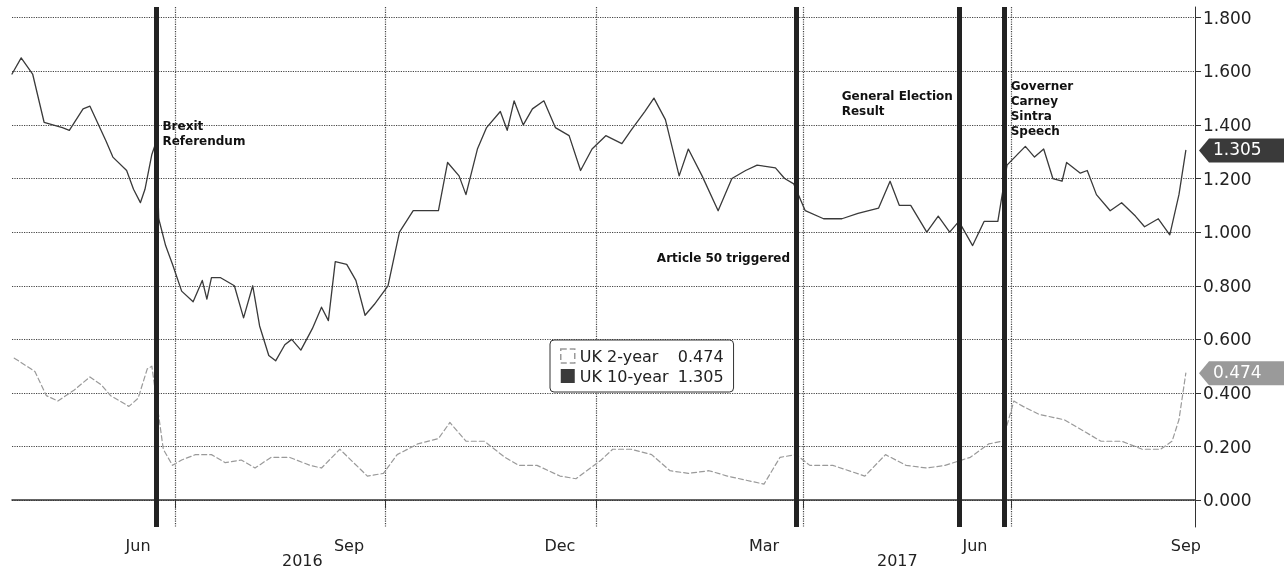  Describe the element at coordinates (1227, 500) in the screenshot. I see `y-tick-label: 0.000` at that location.